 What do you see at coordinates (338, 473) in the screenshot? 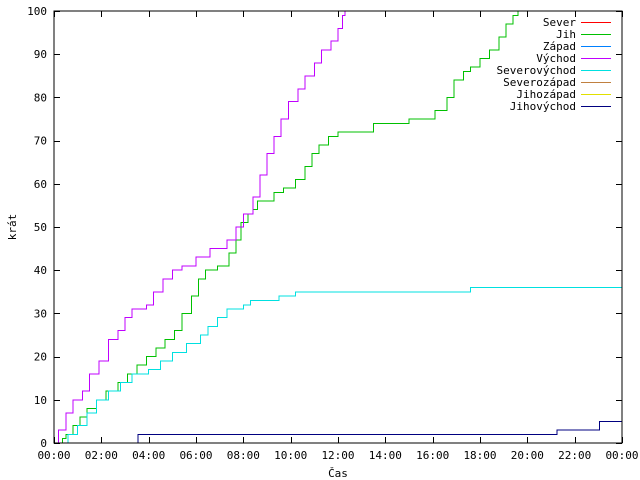
I see `x-axis-label: Čas` at bounding box center [338, 473].